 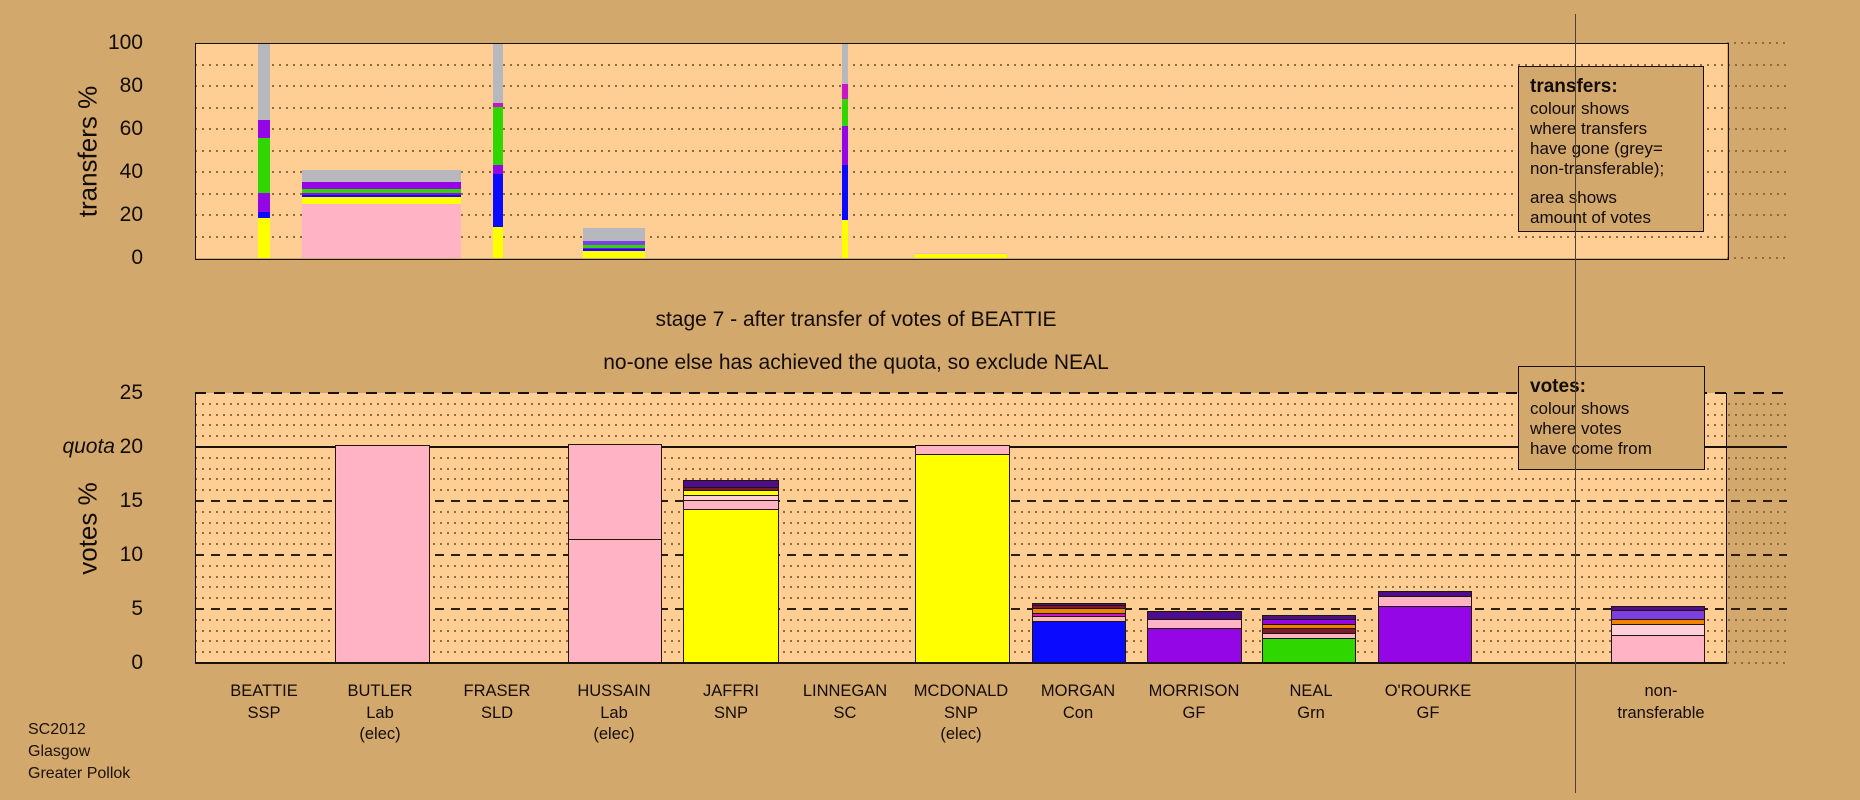 I want to click on transfers-bar-segment-magenta, so click(x=498, y=105).